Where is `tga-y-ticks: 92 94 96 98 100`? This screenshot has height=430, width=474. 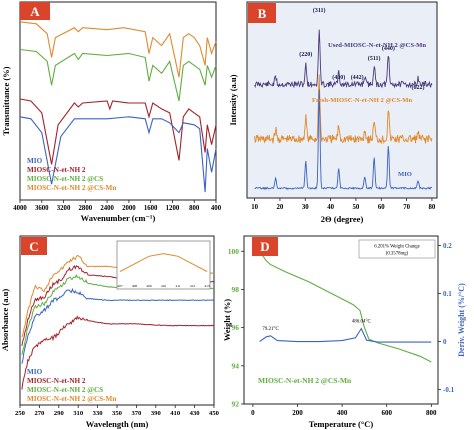
tga-y-ticks: 92 94 96 98 100 is located at coordinates (236, 328).